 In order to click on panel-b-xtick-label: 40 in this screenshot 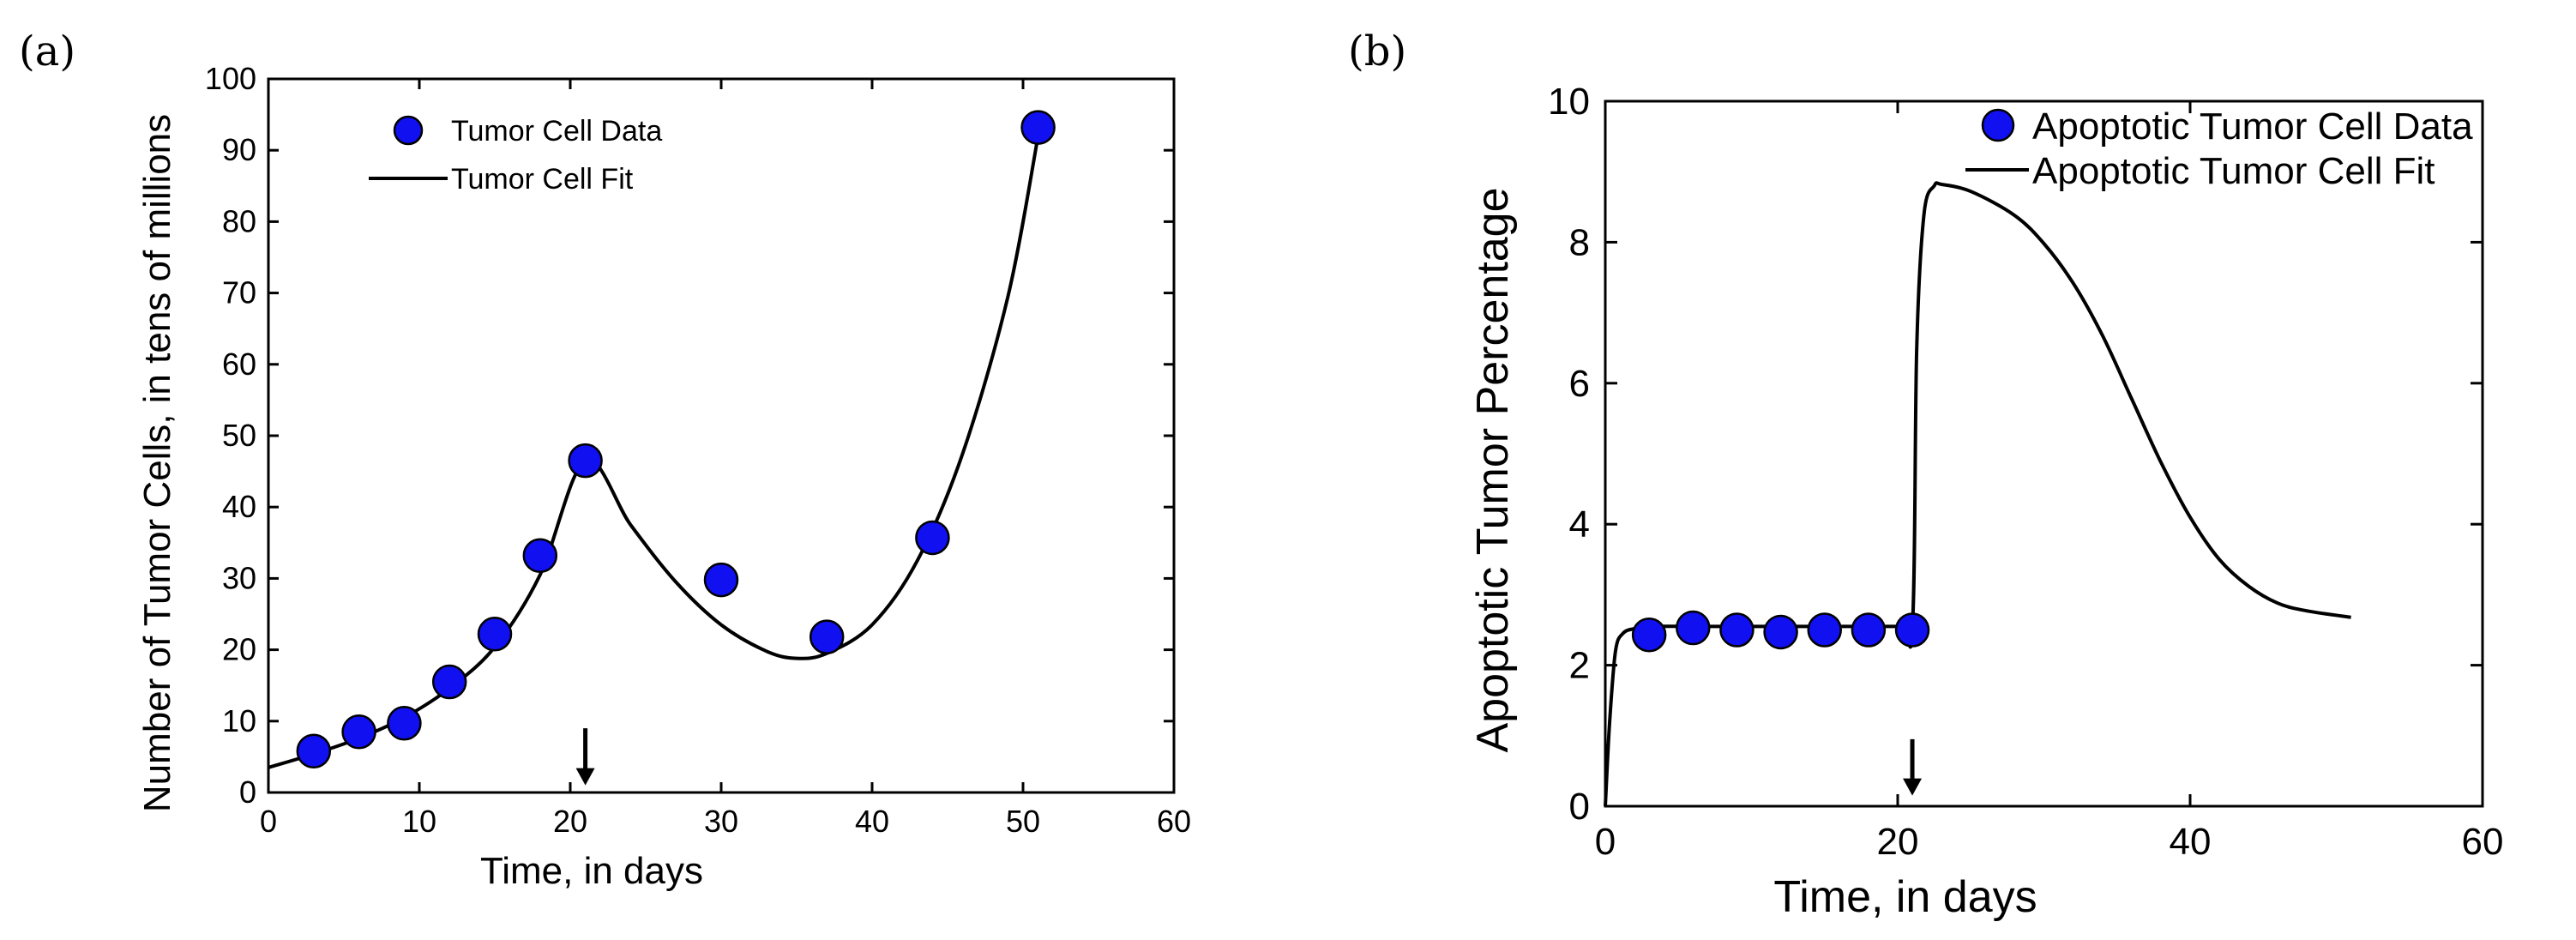, I will do `click(2191, 842)`.